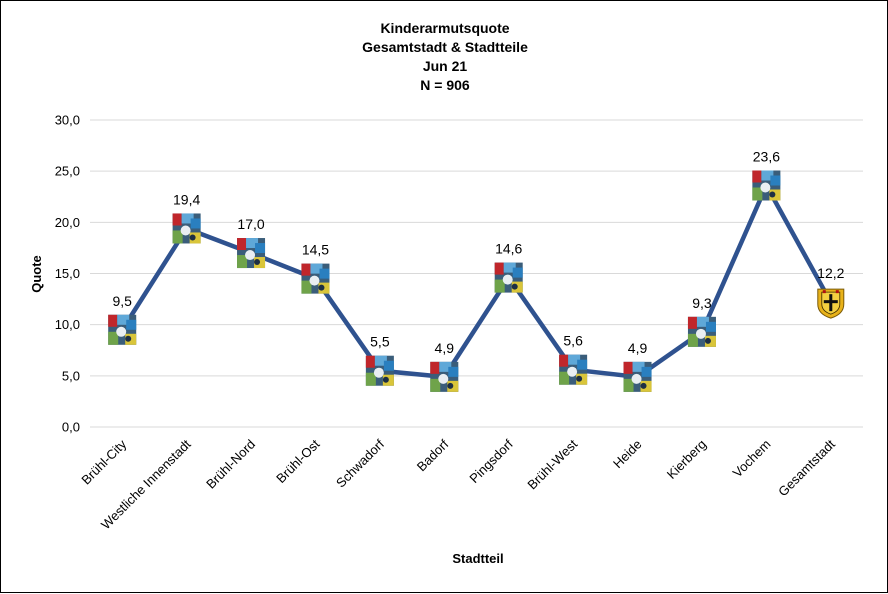 The image size is (888, 594). Describe the element at coordinates (71, 375) in the screenshot. I see `y-tick-label: 5,0` at that location.